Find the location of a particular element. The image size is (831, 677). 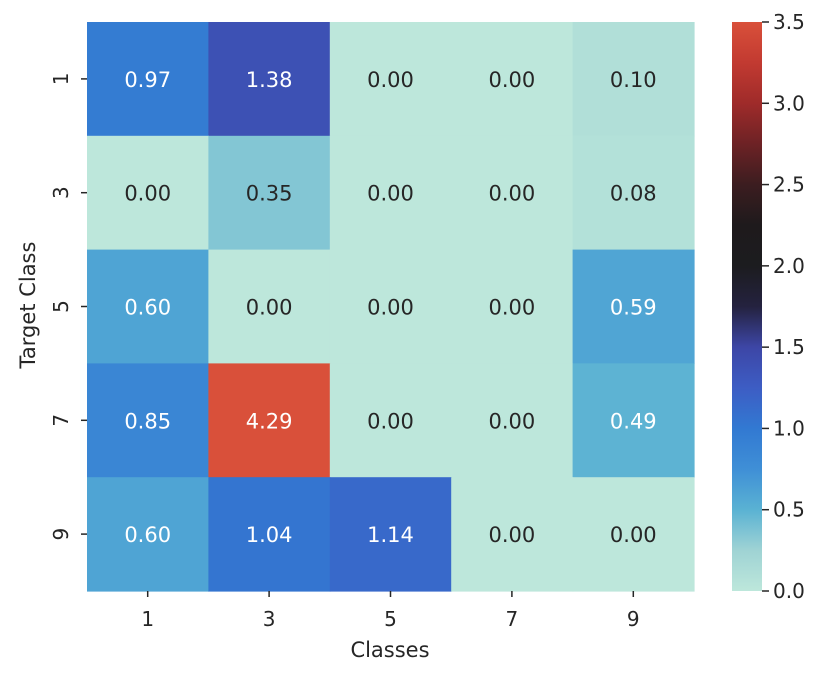

colorbar is located at coordinates (747, 306).